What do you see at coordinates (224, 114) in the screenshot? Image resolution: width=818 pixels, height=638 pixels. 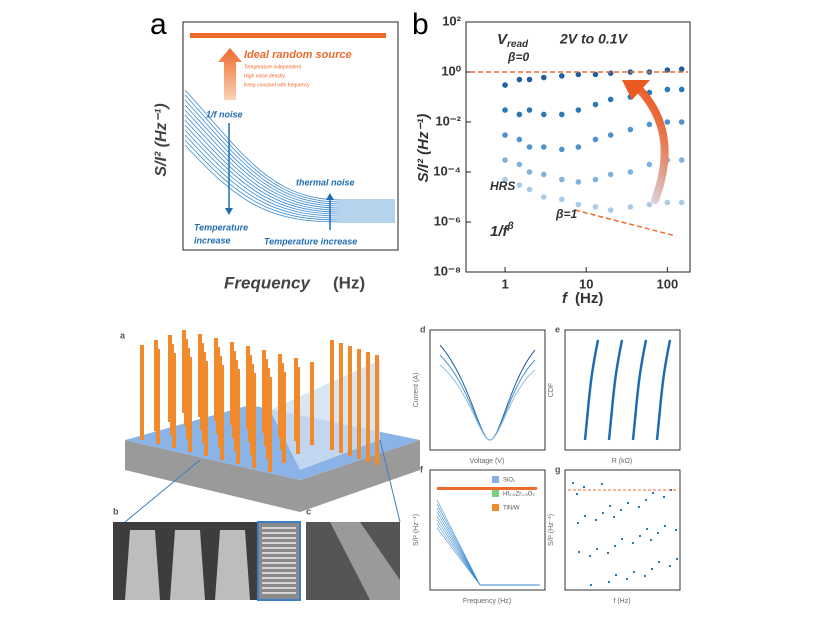 I see `annotation: 1/f noise` at bounding box center [224, 114].